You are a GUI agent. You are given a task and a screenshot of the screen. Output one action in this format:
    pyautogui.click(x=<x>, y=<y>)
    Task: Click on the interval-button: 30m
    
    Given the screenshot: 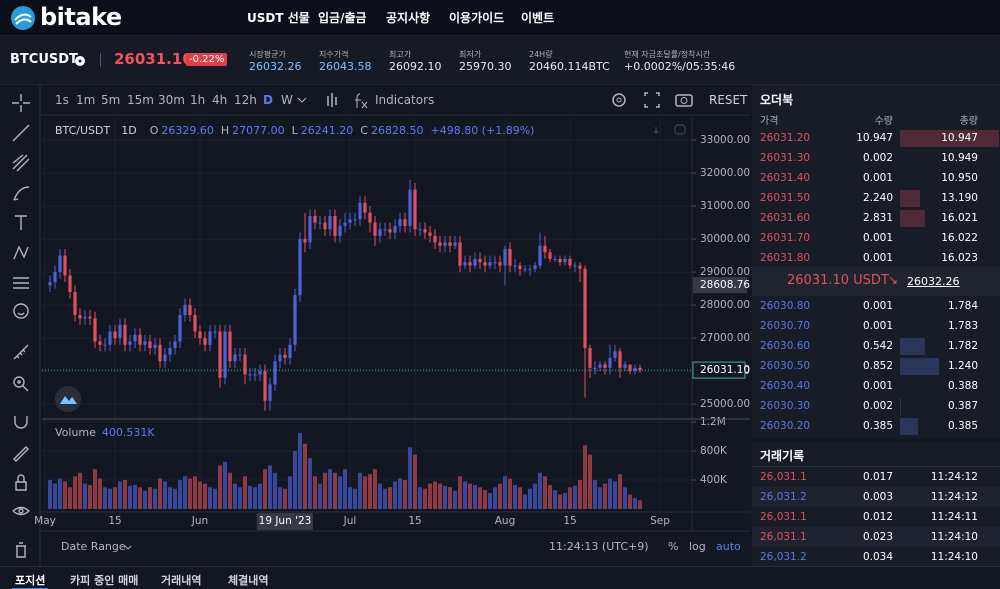 What is the action you would take?
    pyautogui.click(x=171, y=100)
    